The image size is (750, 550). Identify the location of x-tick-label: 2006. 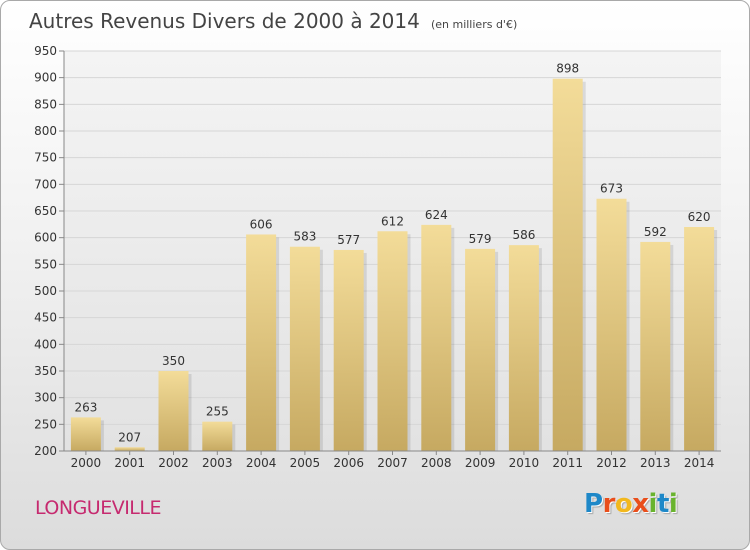
(348, 463).